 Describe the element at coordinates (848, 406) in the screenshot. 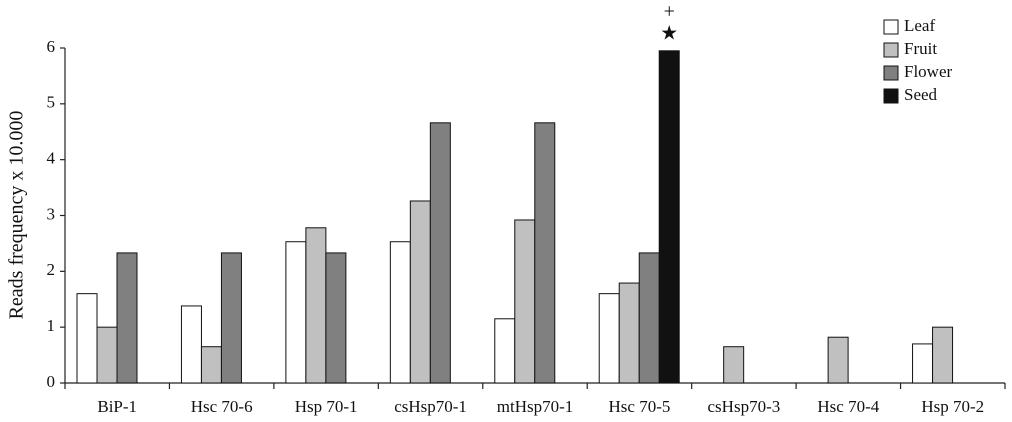

I see `x-tick-label: Hsc 70-4` at that location.